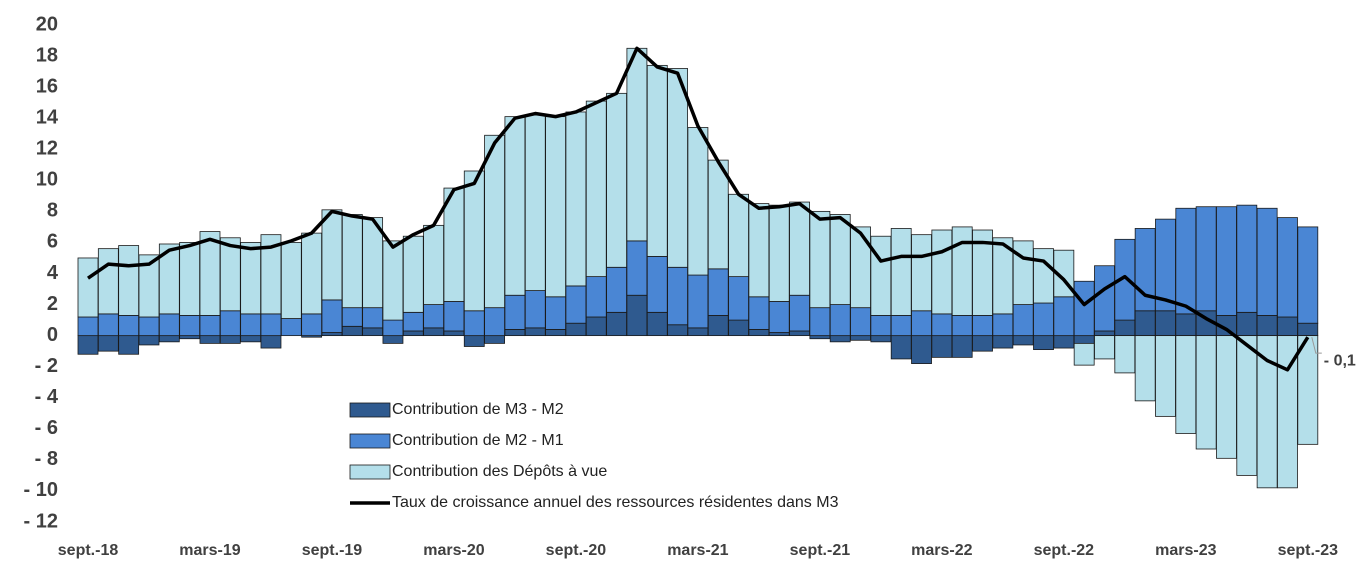  Describe the element at coordinates (1185, 550) in the screenshot. I see `x-tick-label: mars-23` at that location.